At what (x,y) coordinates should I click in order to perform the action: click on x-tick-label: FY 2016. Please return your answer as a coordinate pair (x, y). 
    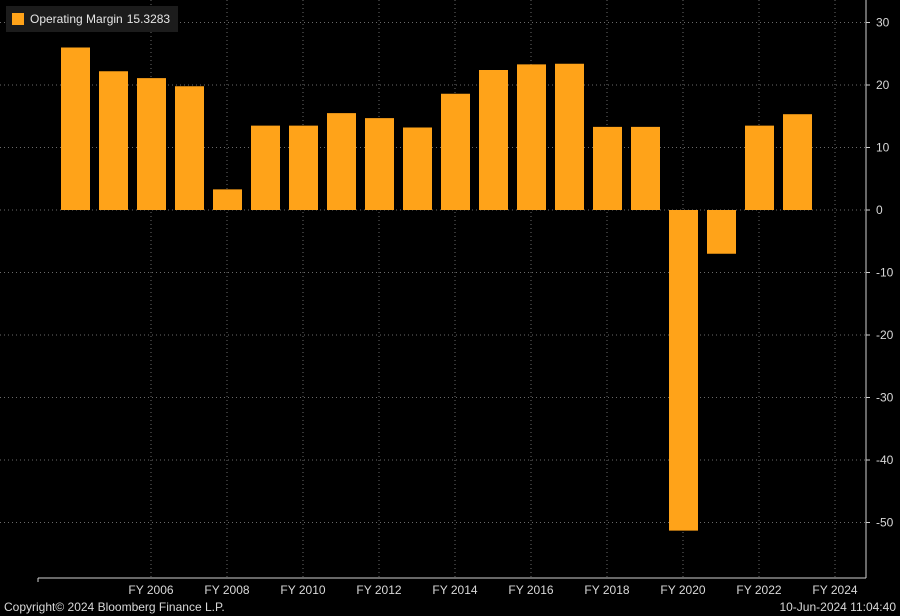
    Looking at the image, I should click on (530, 590).